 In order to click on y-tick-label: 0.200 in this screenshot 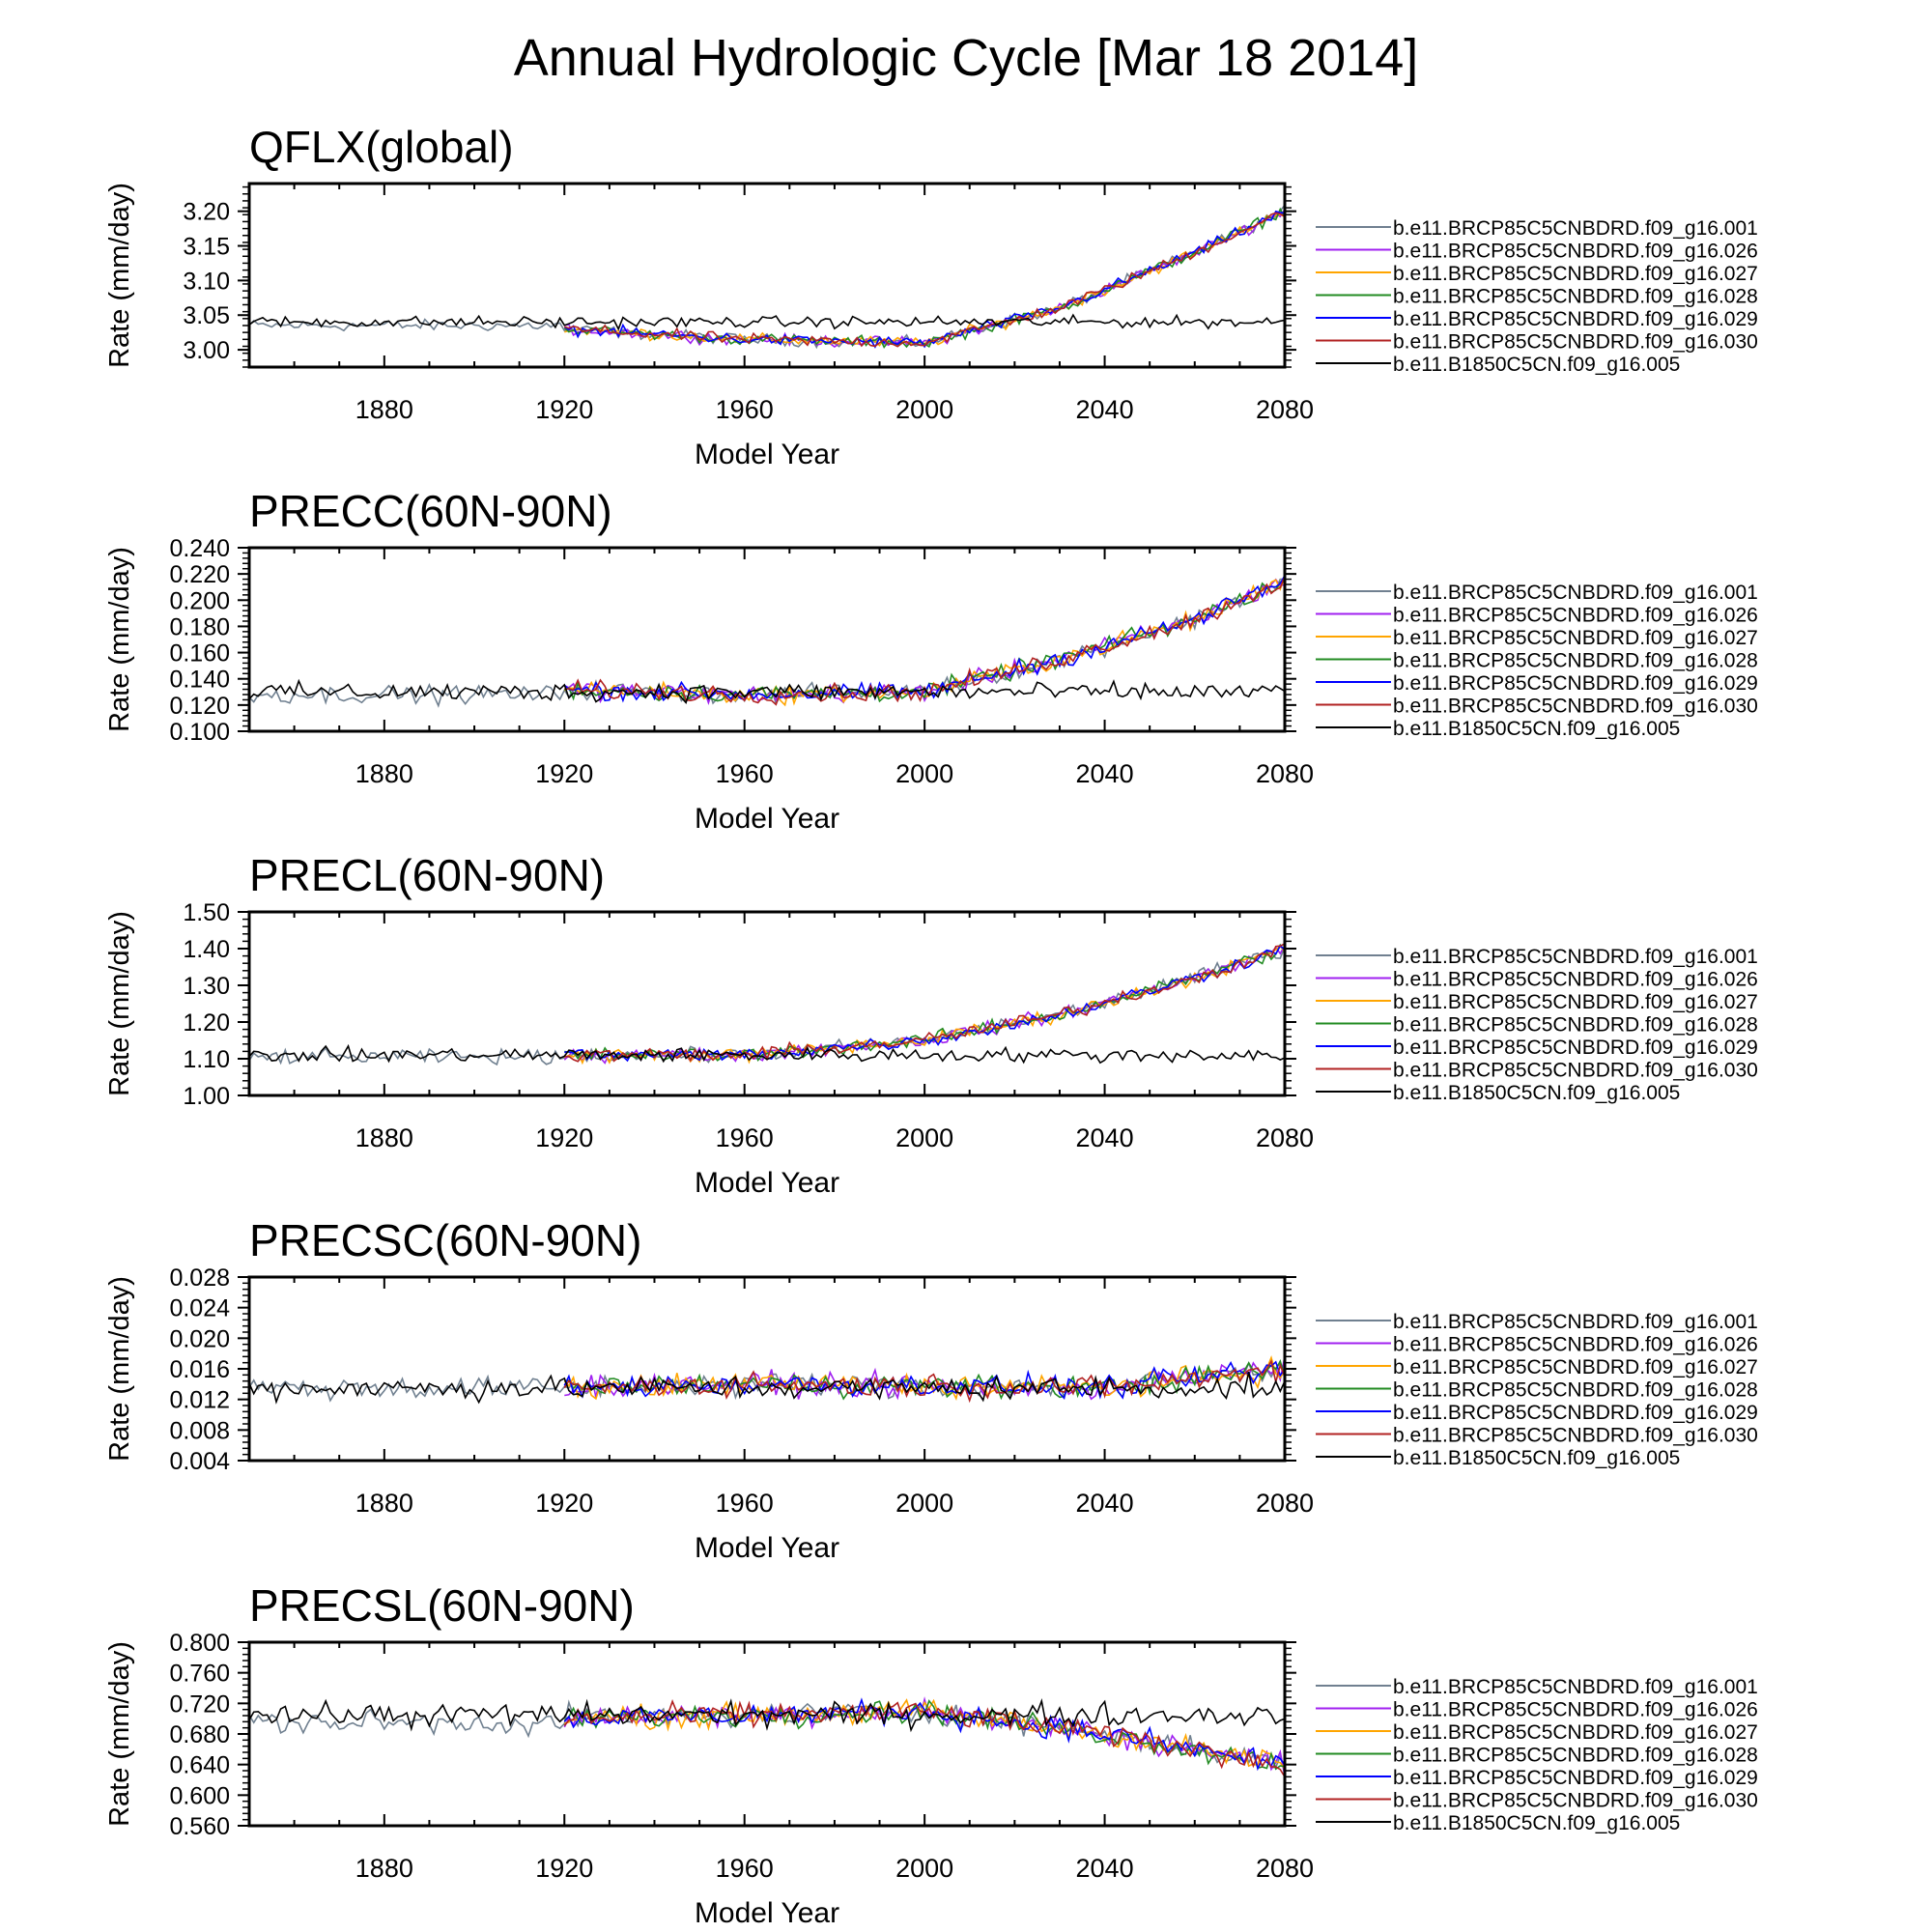, I will do `click(199, 600)`.